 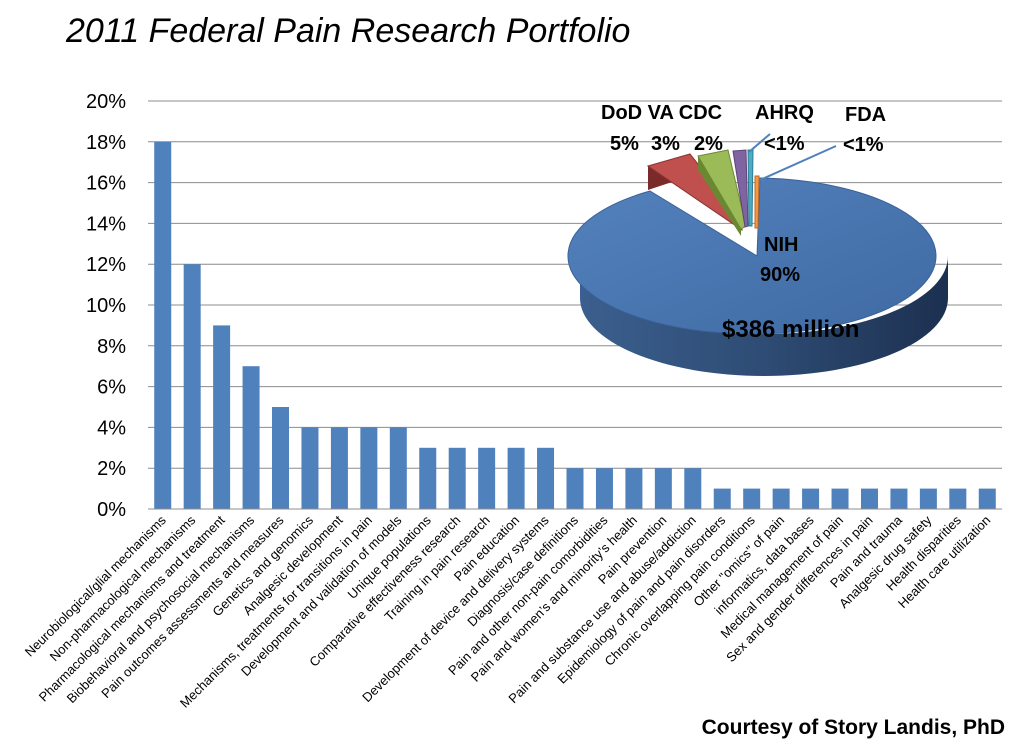 What do you see at coordinates (106, 102) in the screenshot?
I see `y-tick-label: 20%` at bounding box center [106, 102].